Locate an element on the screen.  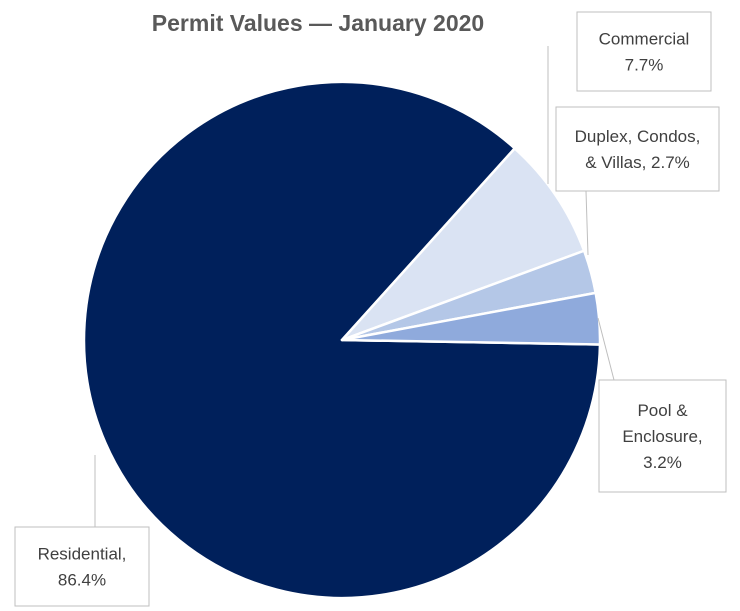
data-label-text: Commercial is located at coordinates (644, 39).